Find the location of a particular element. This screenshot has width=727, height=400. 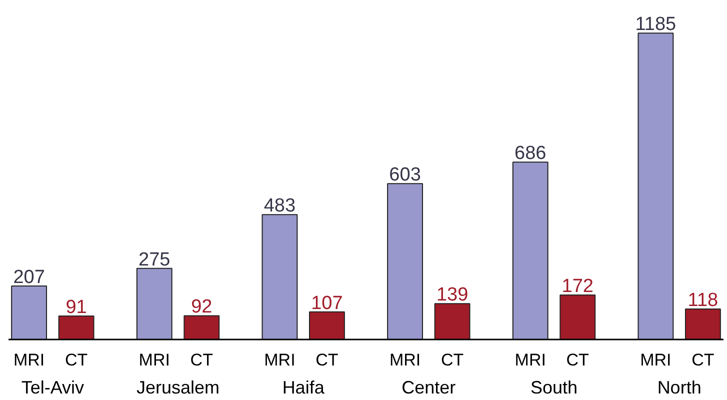

x-tick-label: North is located at coordinates (679, 388).